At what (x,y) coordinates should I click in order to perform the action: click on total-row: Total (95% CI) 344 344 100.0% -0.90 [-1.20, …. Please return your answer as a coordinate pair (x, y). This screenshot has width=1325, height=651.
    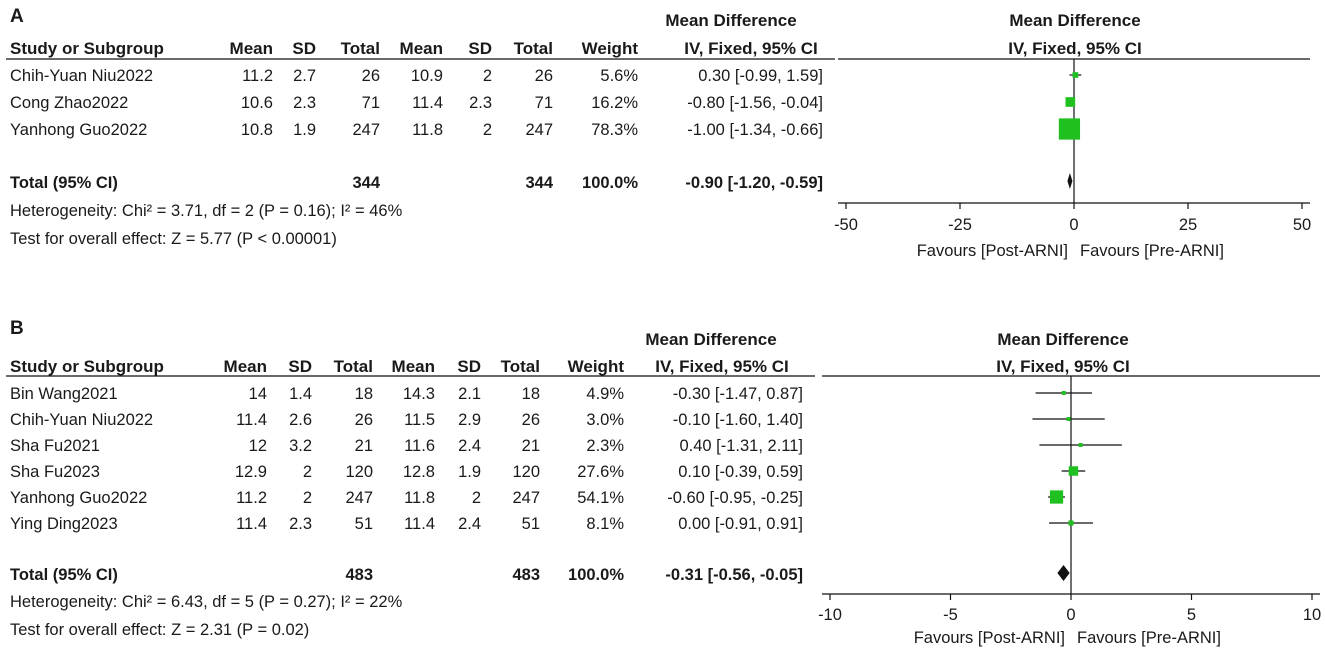
    Looking at the image, I should click on (416, 183).